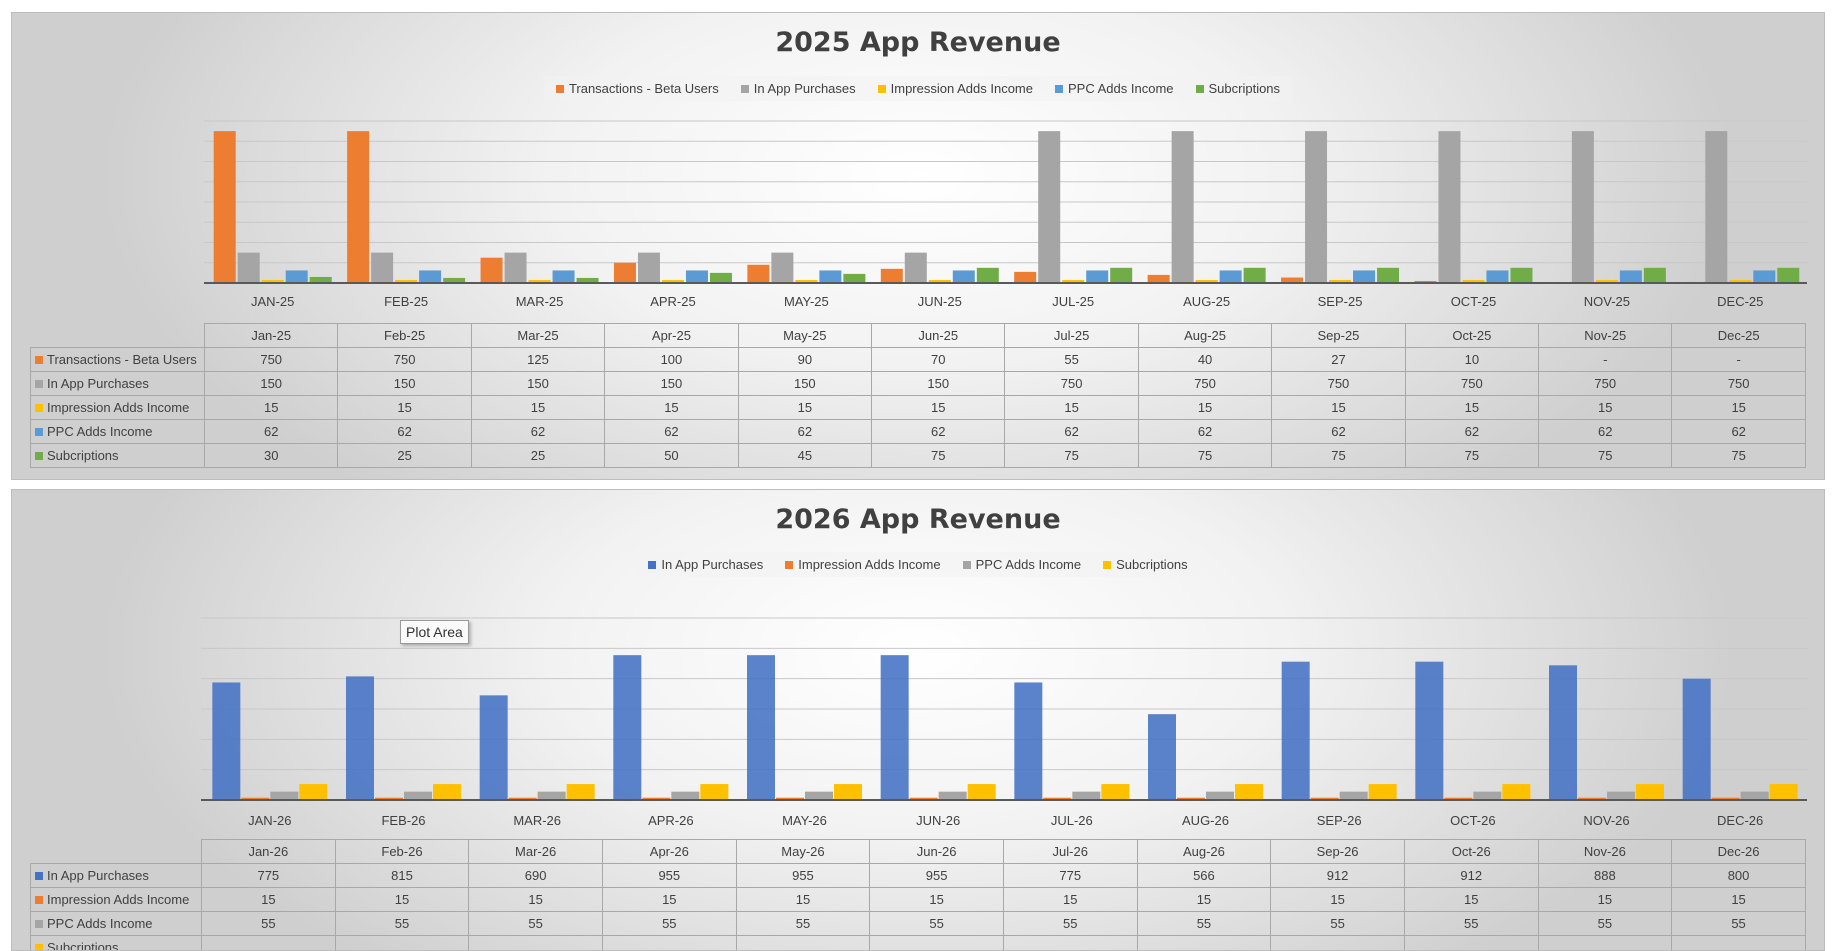  I want to click on table-cell: 27, so click(1338, 360).